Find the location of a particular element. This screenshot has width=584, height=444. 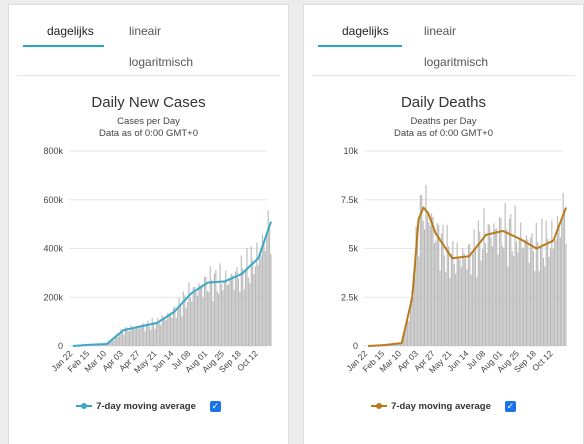

active-tab-underline is located at coordinates (360, 46).